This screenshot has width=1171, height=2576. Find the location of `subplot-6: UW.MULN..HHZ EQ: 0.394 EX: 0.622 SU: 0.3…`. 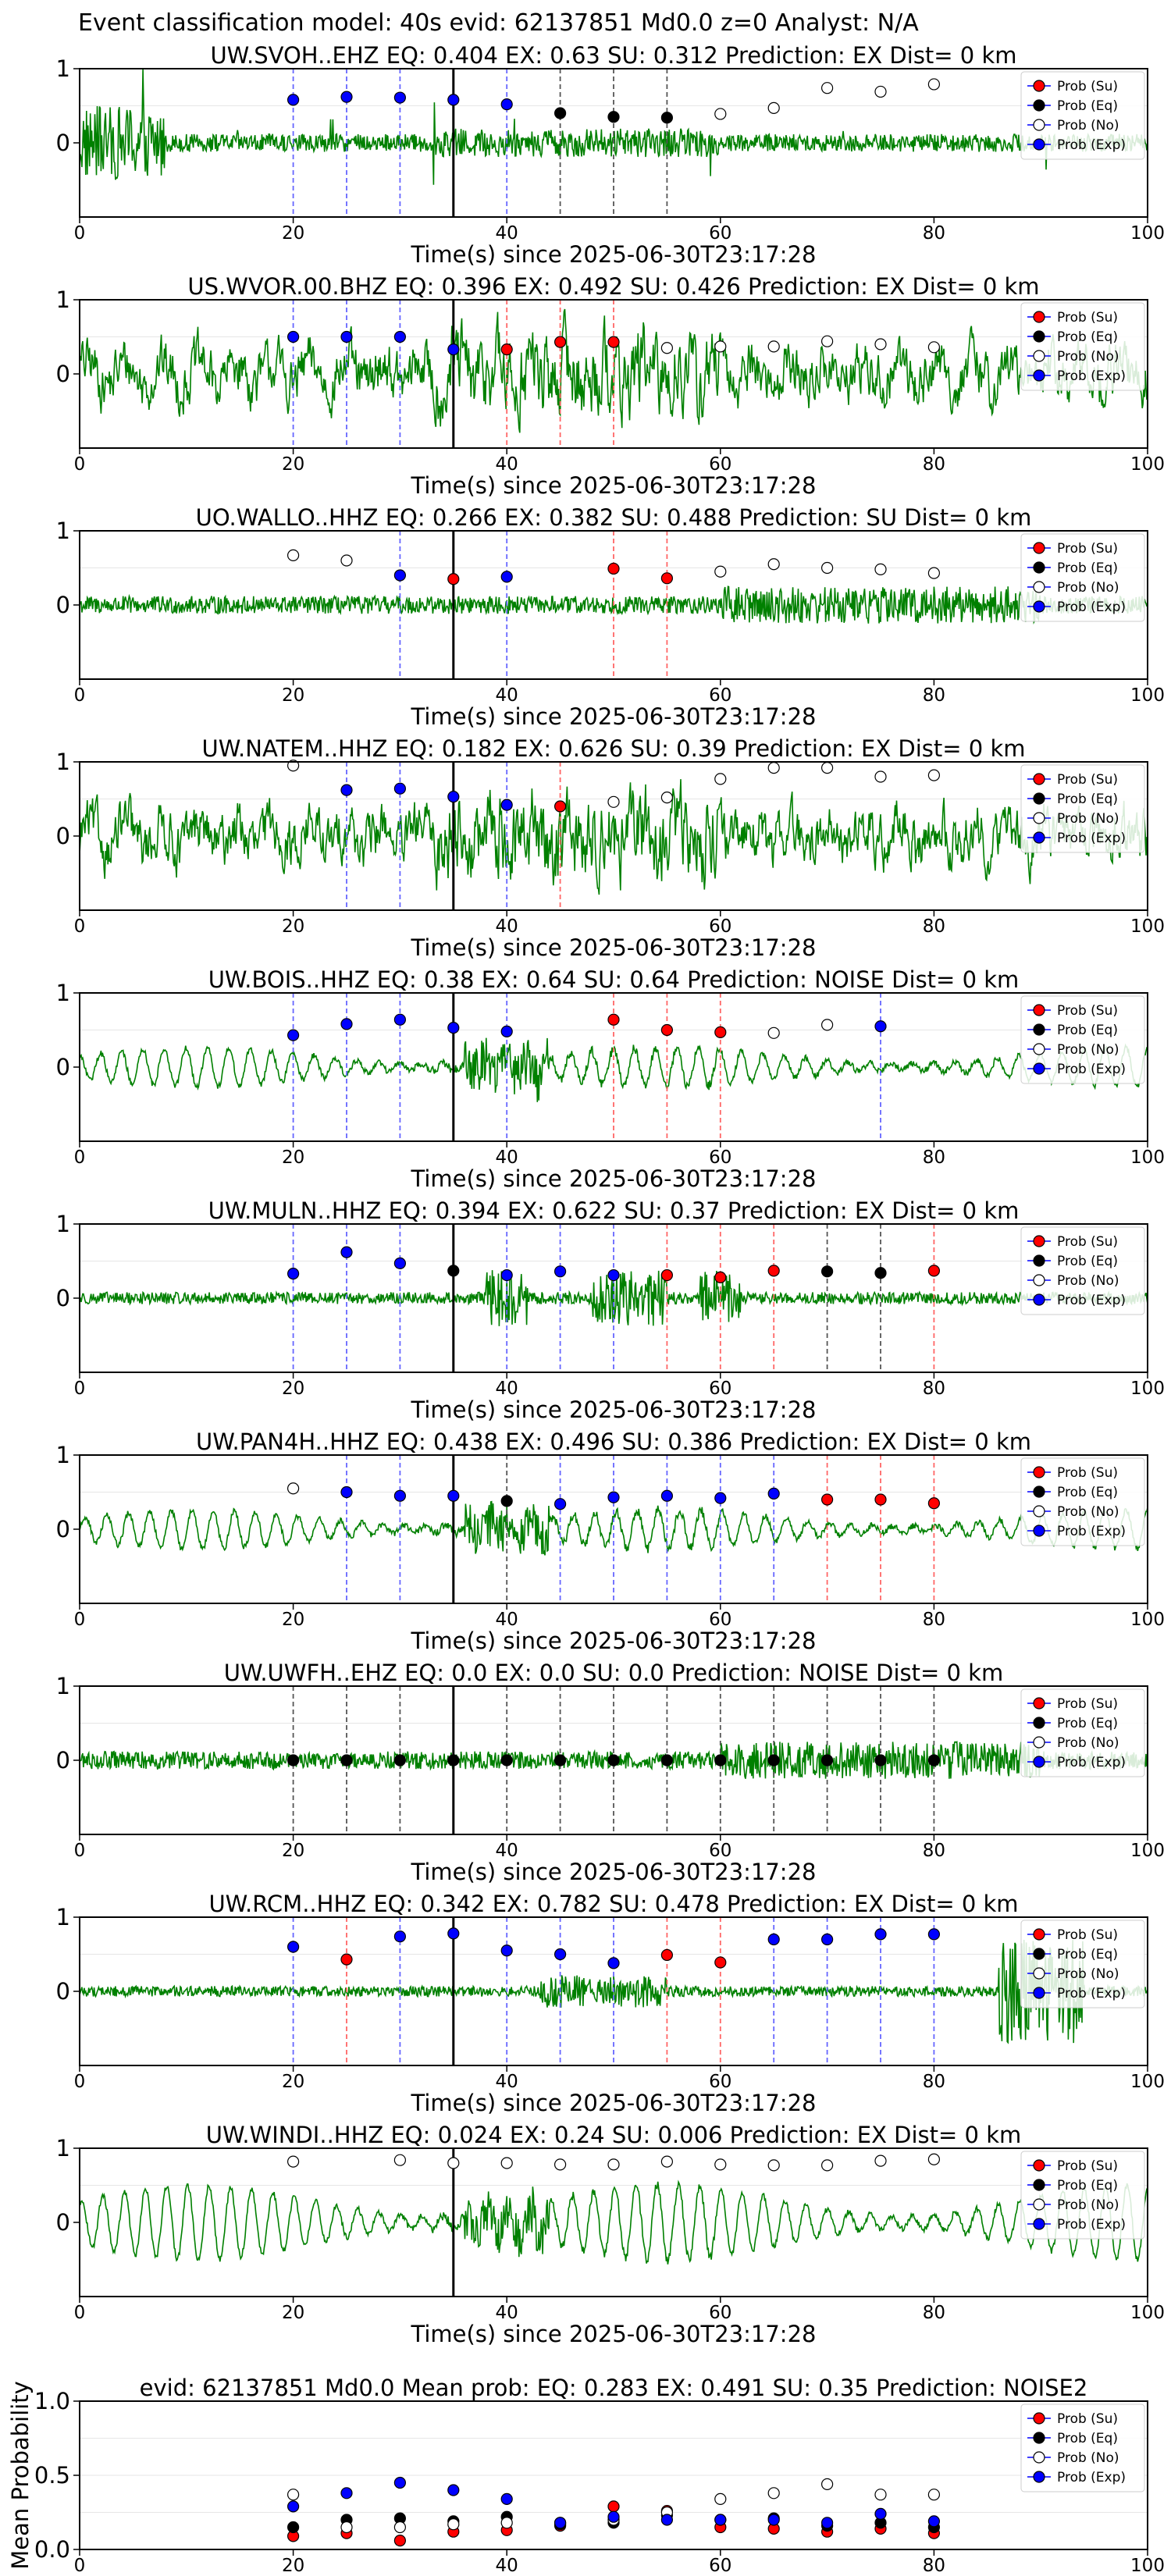

subplot-6: UW.MULN..HHZ EQ: 0.394 EX: 0.622 SU: 0.3… is located at coordinates (610, 1310).